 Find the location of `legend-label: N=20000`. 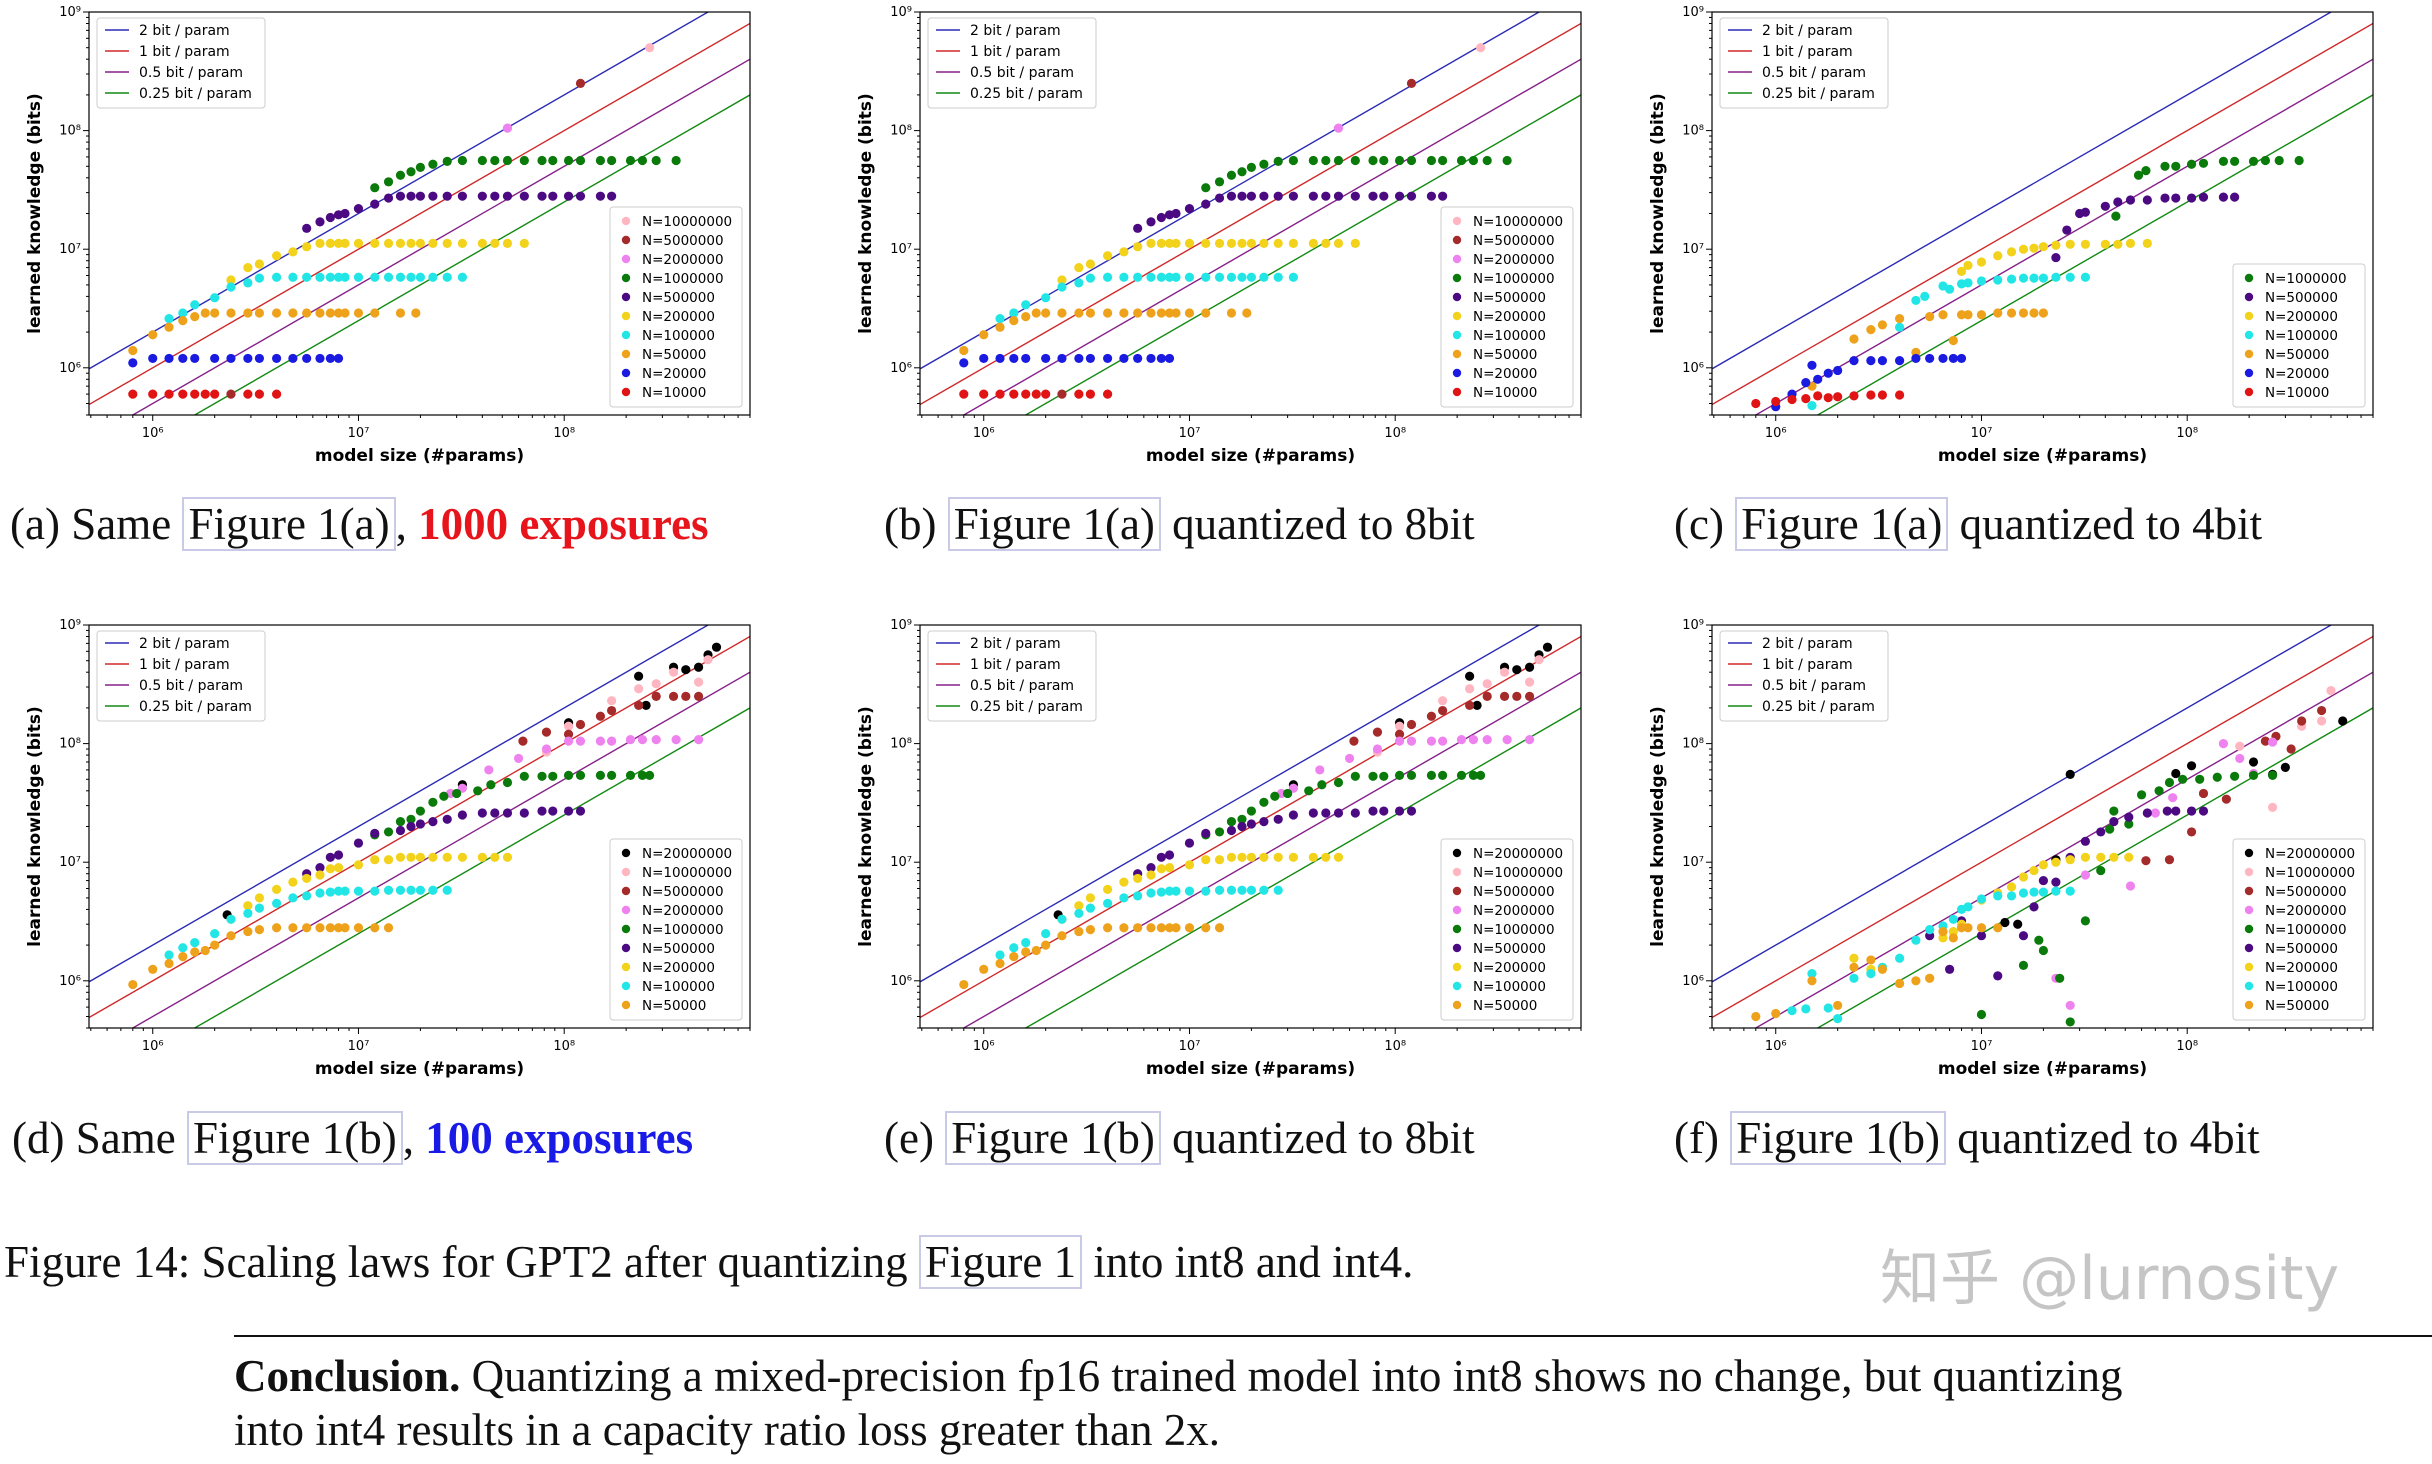

legend-label: N=20000 is located at coordinates (2297, 374).